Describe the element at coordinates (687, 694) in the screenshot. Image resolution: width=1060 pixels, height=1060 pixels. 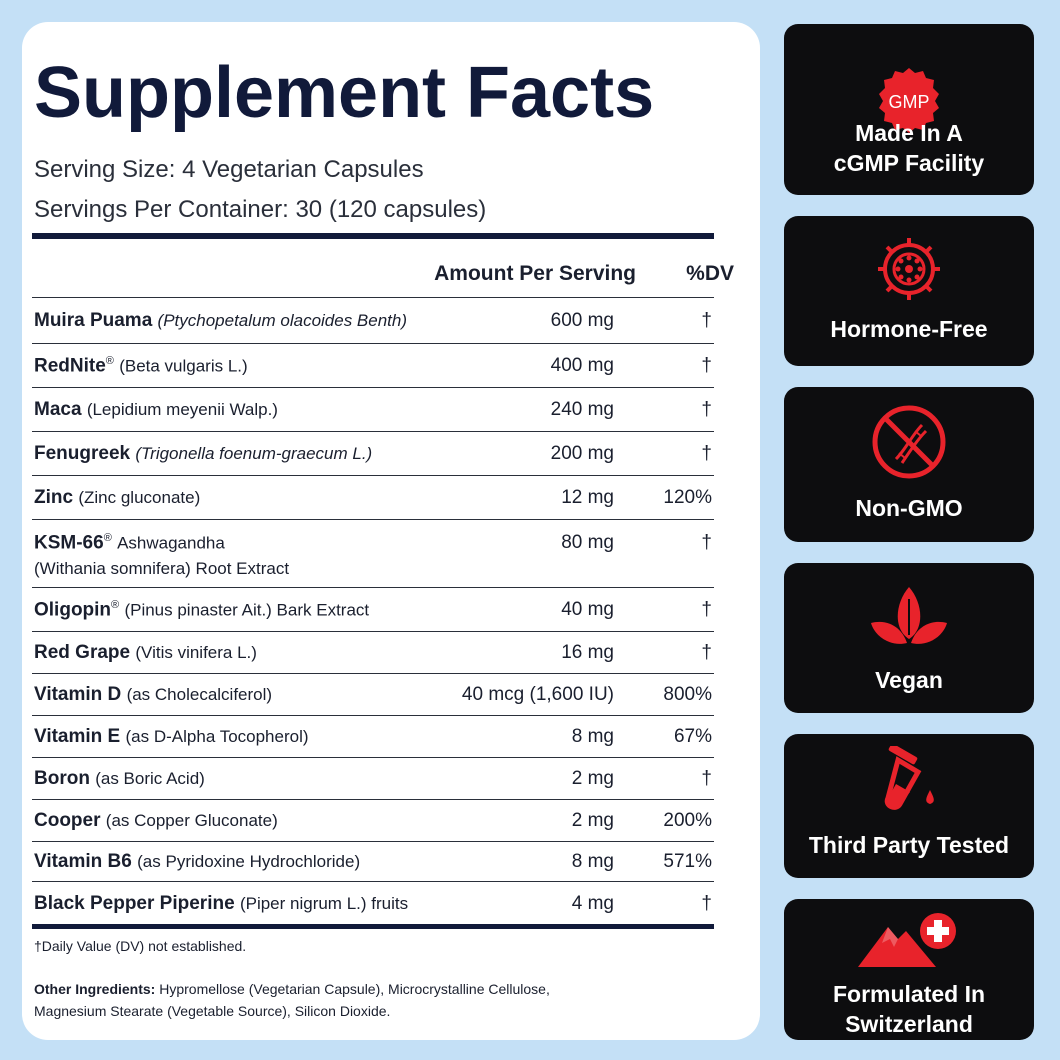
I see `ingredient-dv: 800%` at that location.